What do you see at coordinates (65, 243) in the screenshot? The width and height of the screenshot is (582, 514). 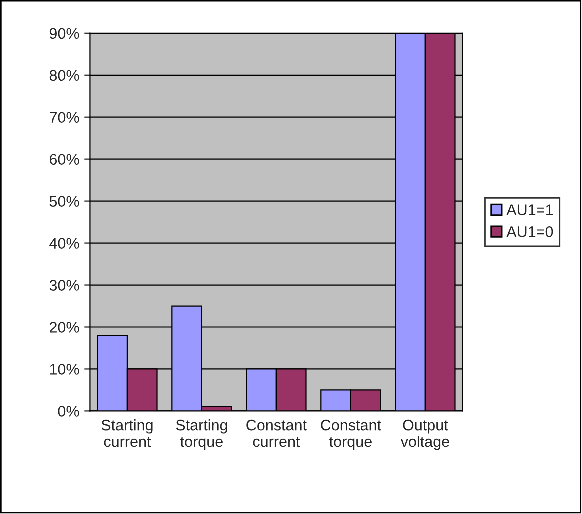 I see `y-tick-label: 40%` at bounding box center [65, 243].